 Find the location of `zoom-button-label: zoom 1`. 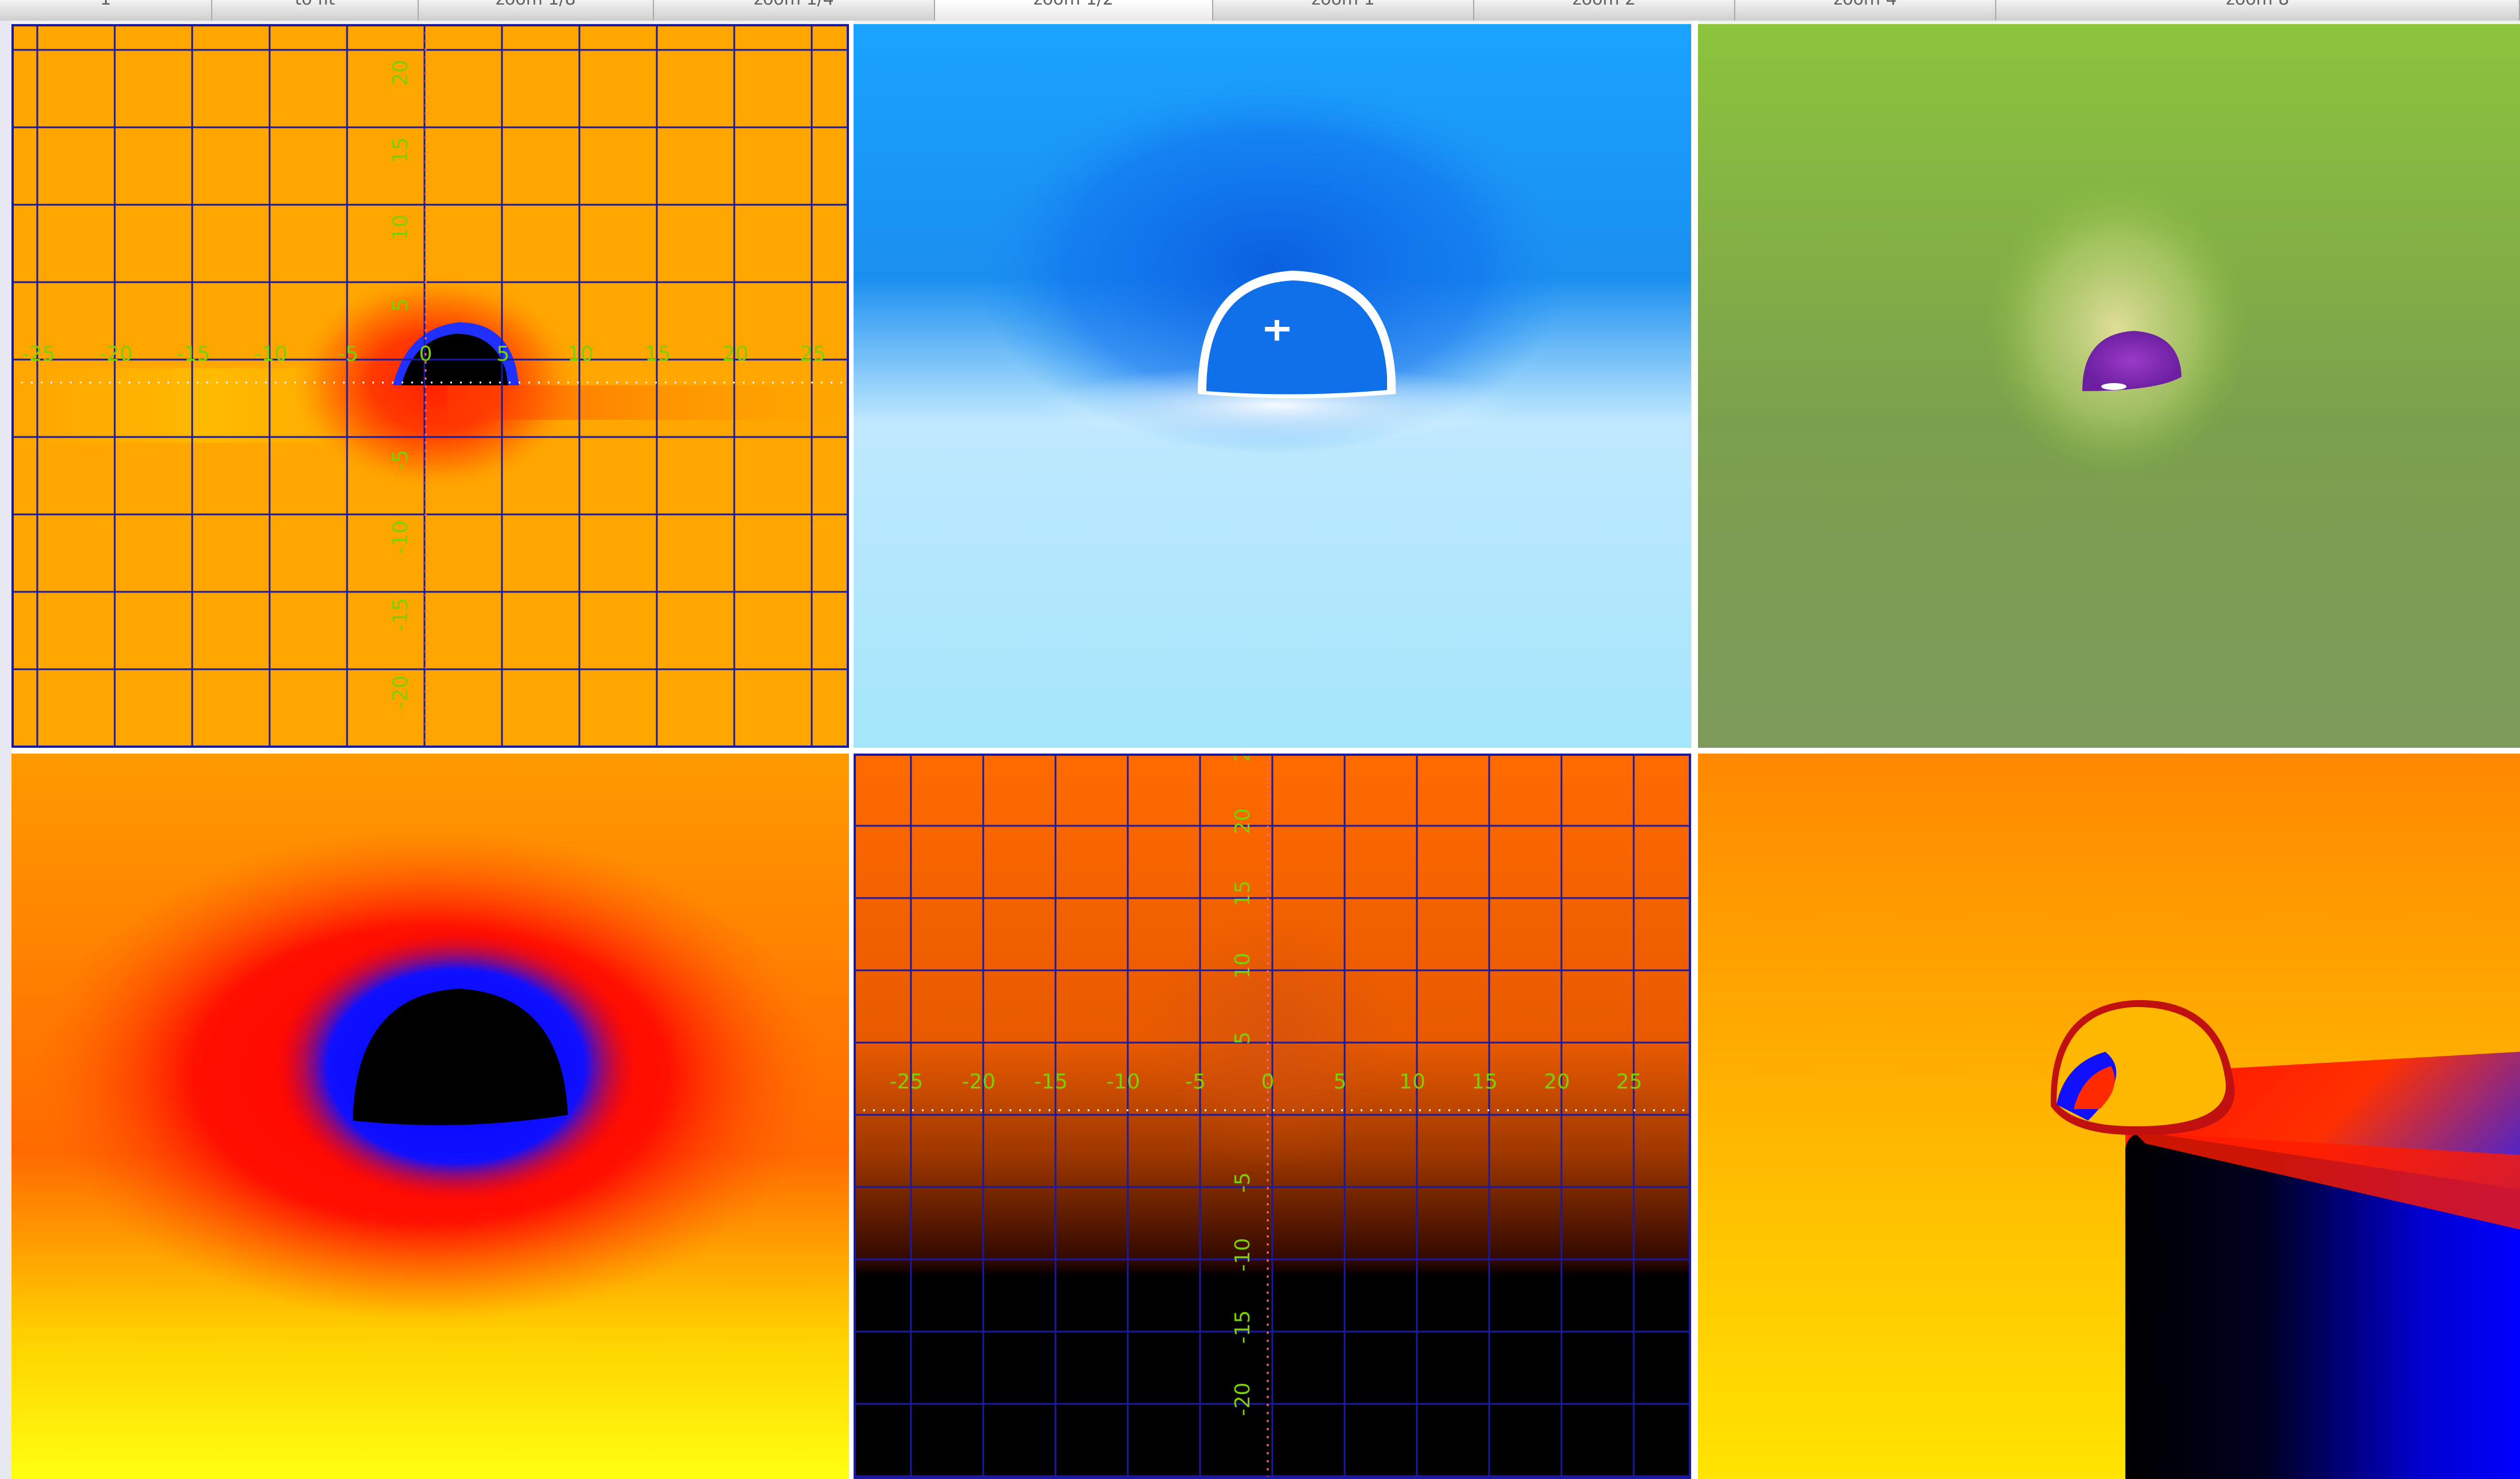

zoom-button-label: zoom 1 is located at coordinates (1342, 4).